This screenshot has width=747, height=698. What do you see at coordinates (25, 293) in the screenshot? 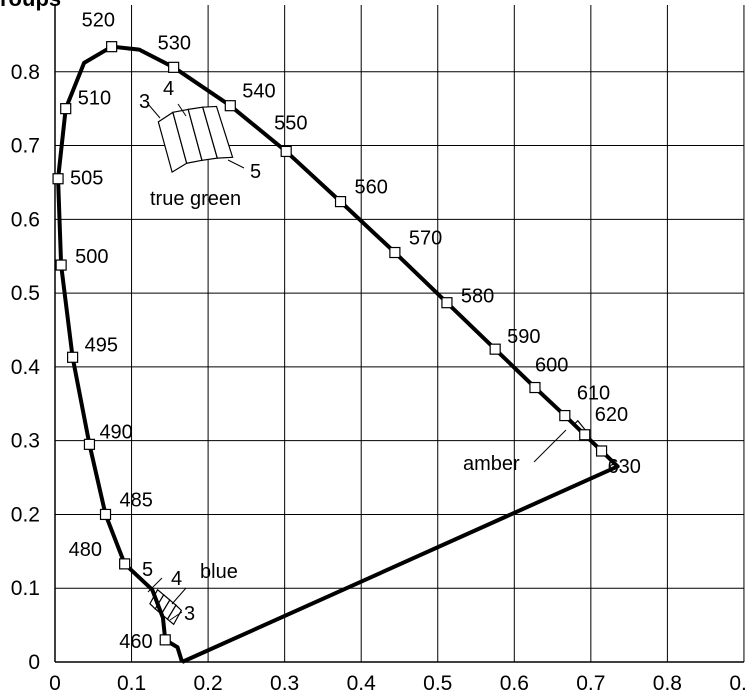
I see `y-tick-label: 0.5` at bounding box center [25, 293].